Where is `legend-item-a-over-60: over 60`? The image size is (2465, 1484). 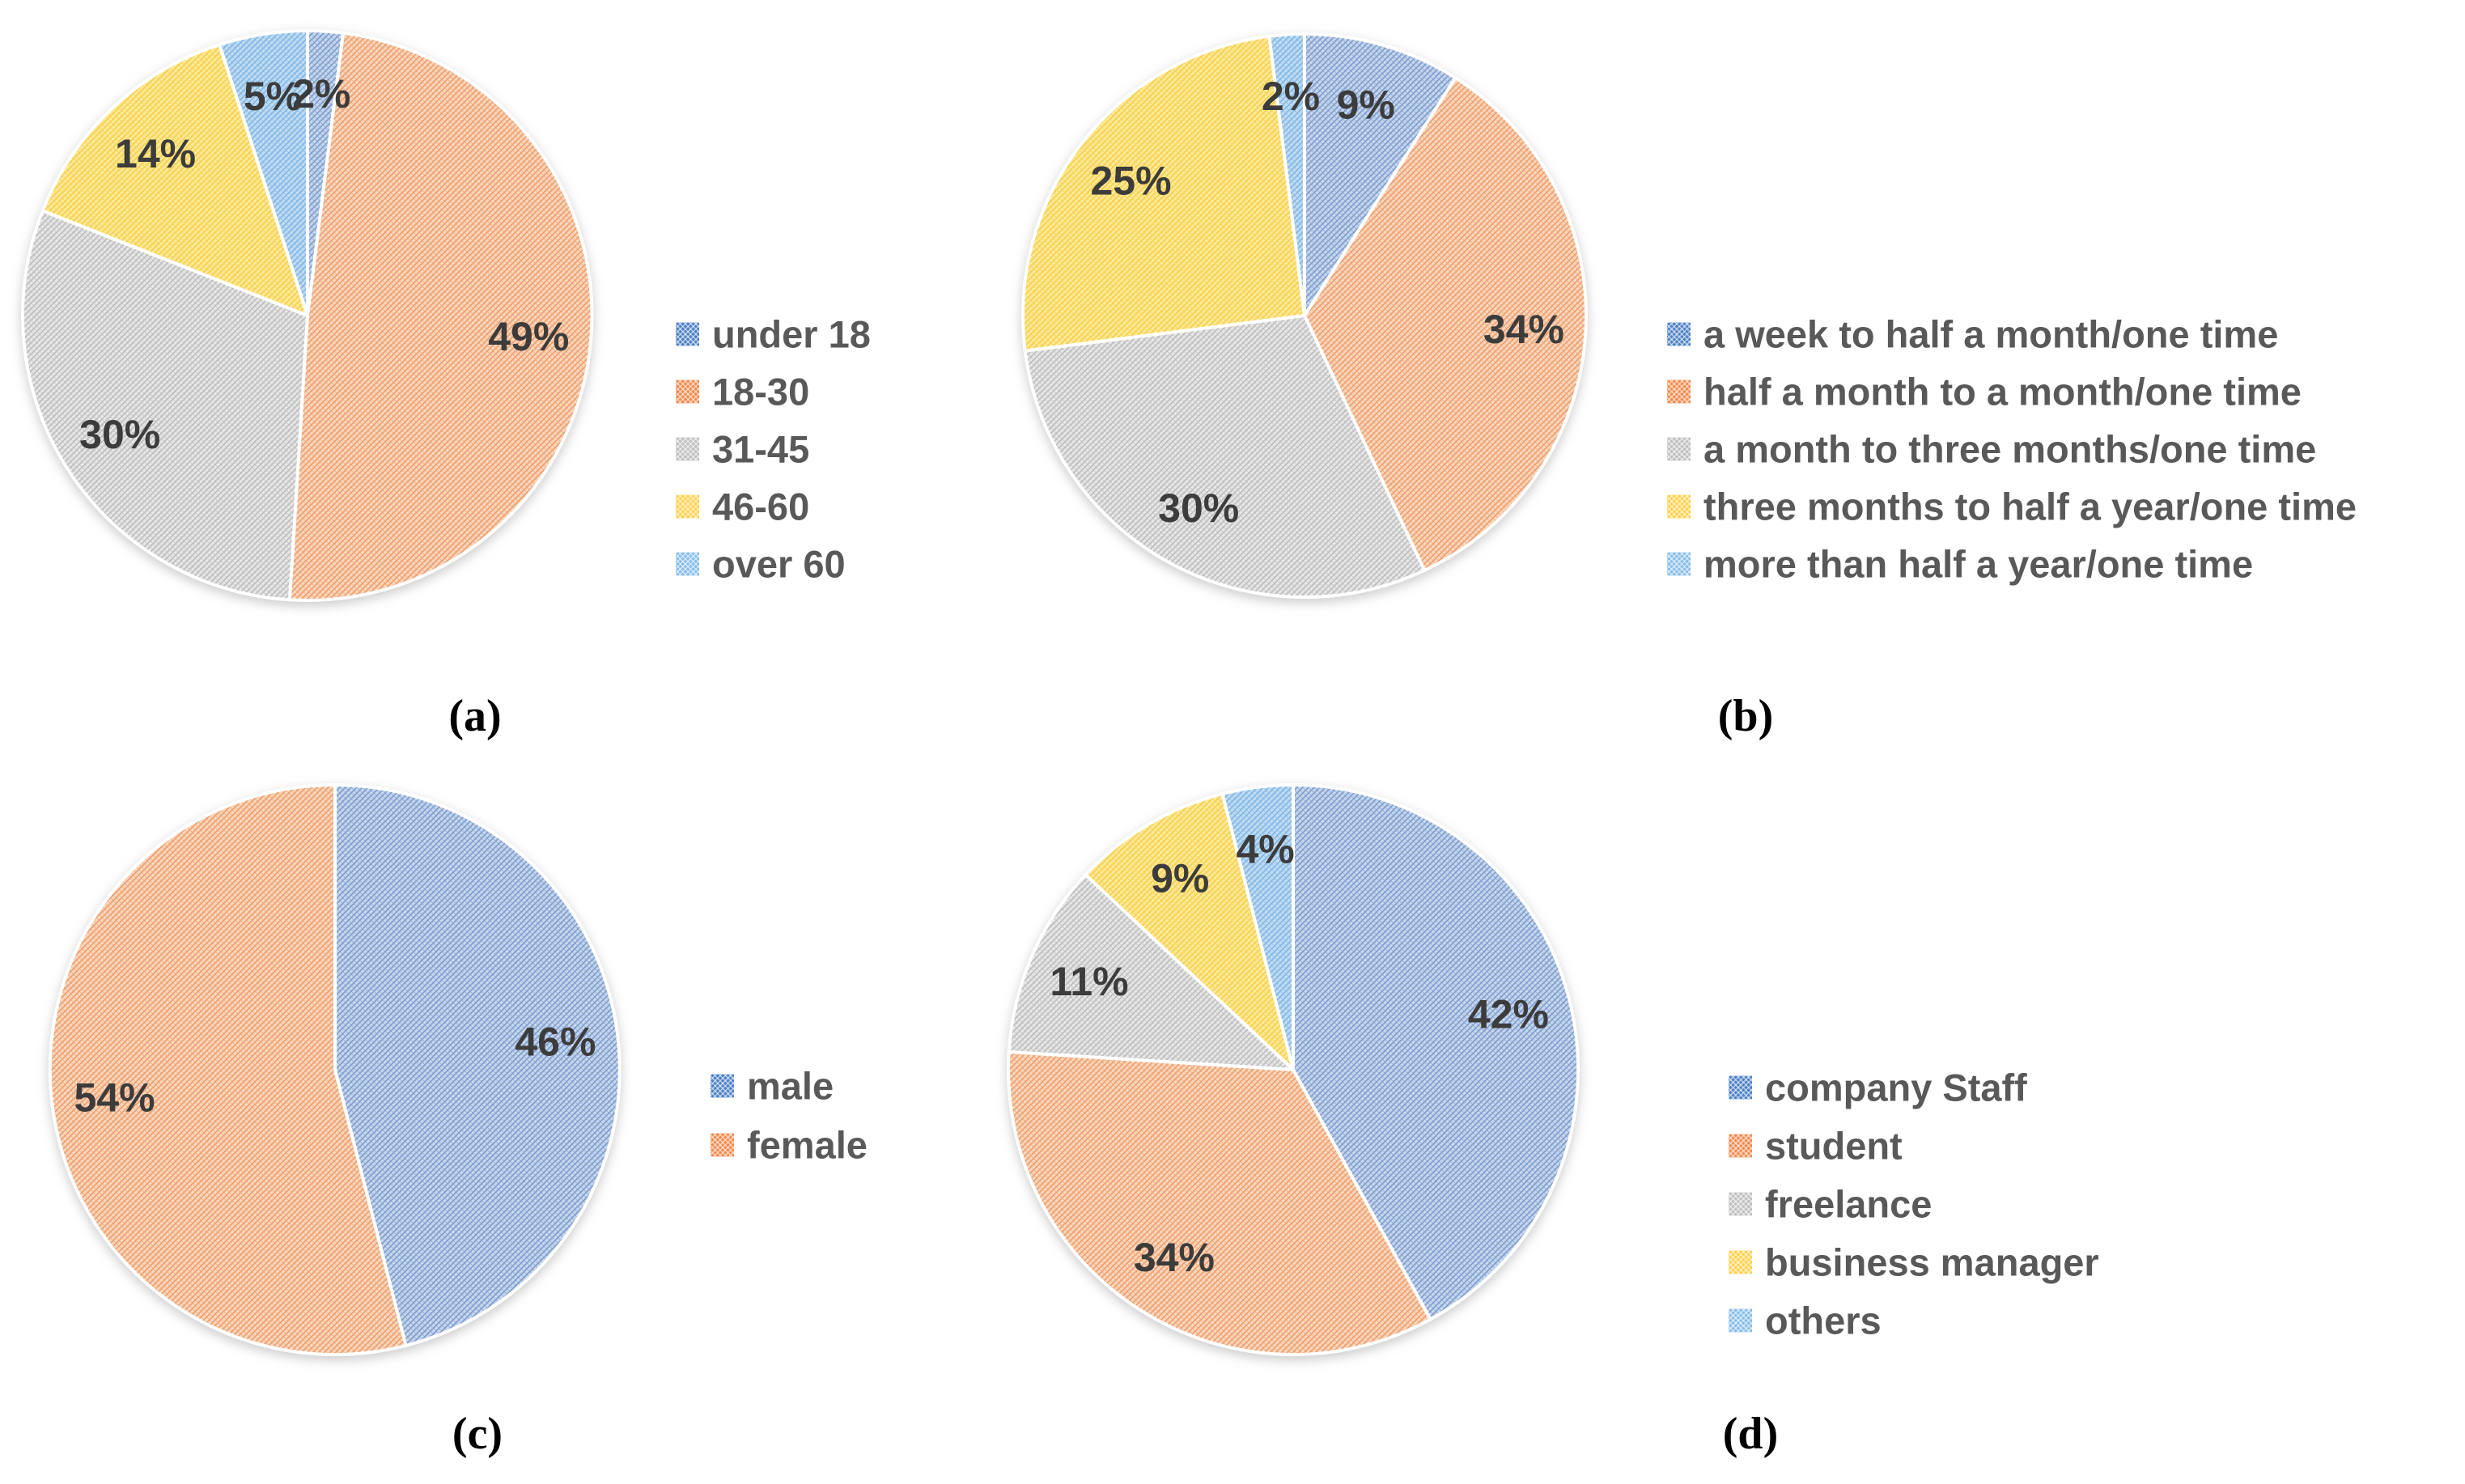
legend-item-a-over-60: over 60 is located at coordinates (761, 565).